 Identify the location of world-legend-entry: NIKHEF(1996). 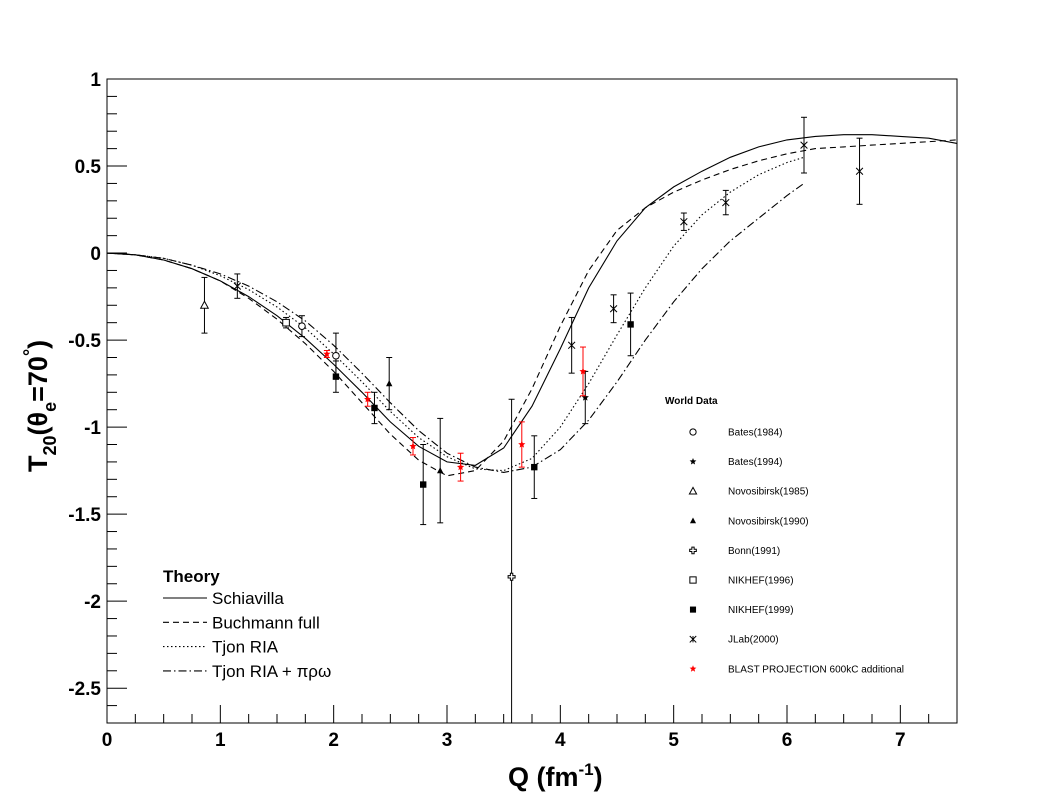
(741, 581).